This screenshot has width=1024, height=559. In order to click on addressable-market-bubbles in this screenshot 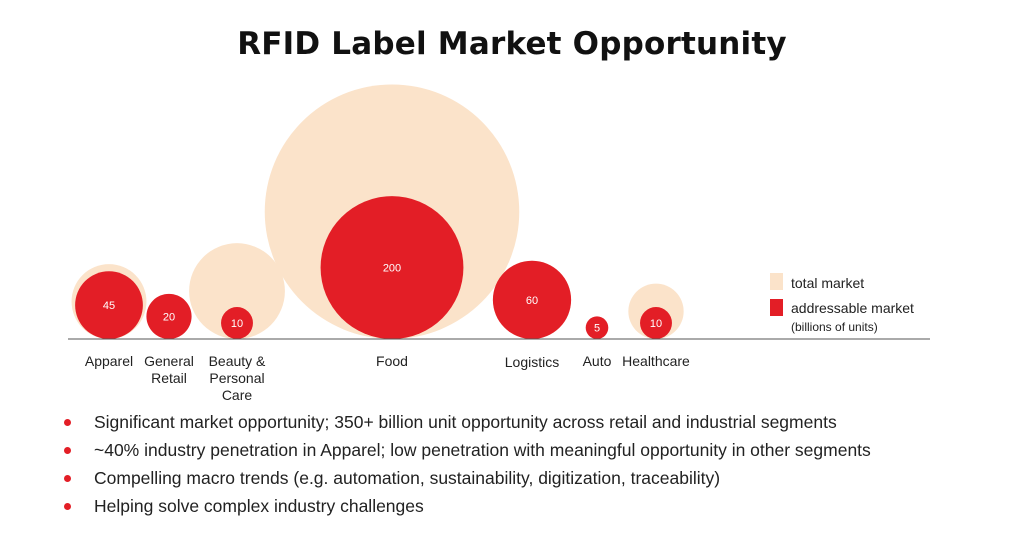, I will do `click(373, 267)`.